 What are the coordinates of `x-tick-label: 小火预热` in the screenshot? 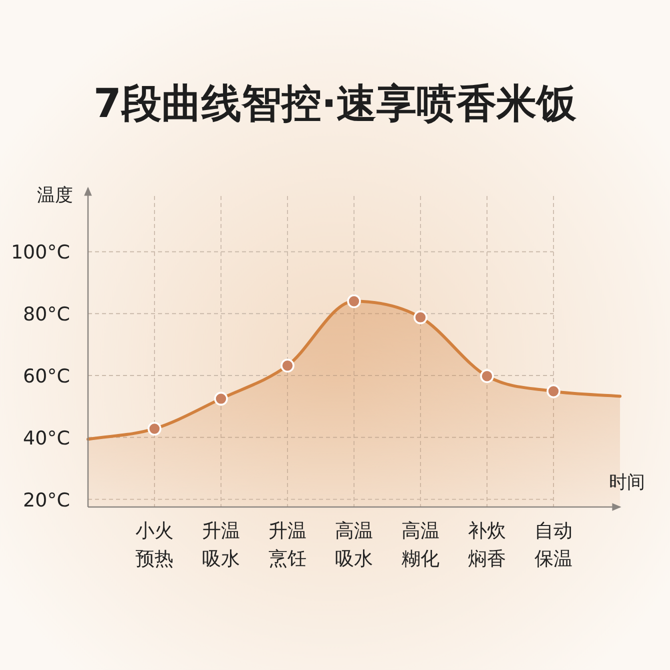 It's located at (155, 545).